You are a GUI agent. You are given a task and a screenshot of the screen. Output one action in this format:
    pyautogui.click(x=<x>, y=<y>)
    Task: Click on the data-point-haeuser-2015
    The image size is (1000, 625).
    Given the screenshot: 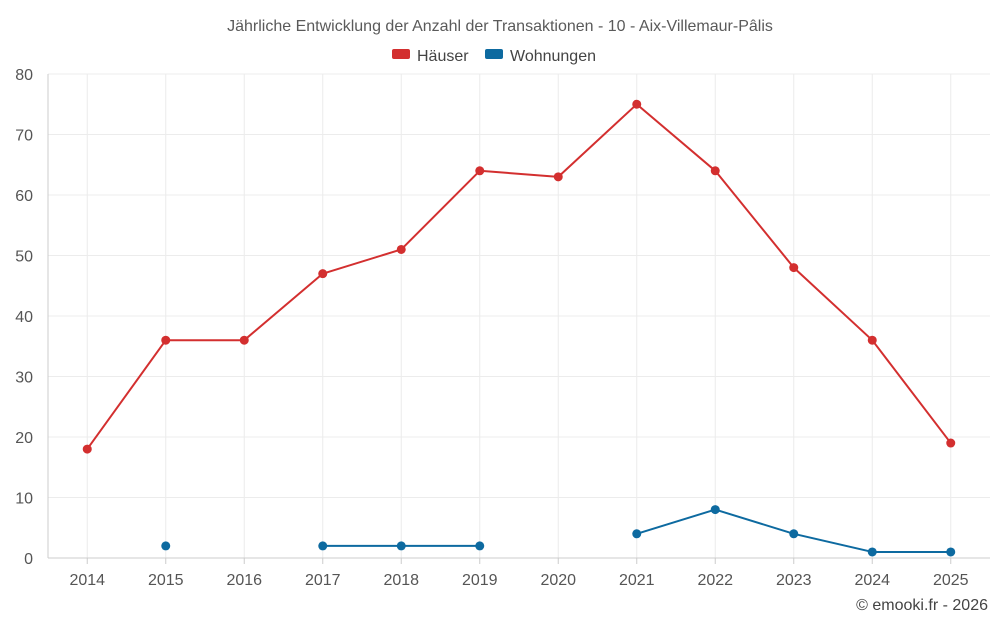 What is the action you would take?
    pyautogui.click(x=166, y=340)
    